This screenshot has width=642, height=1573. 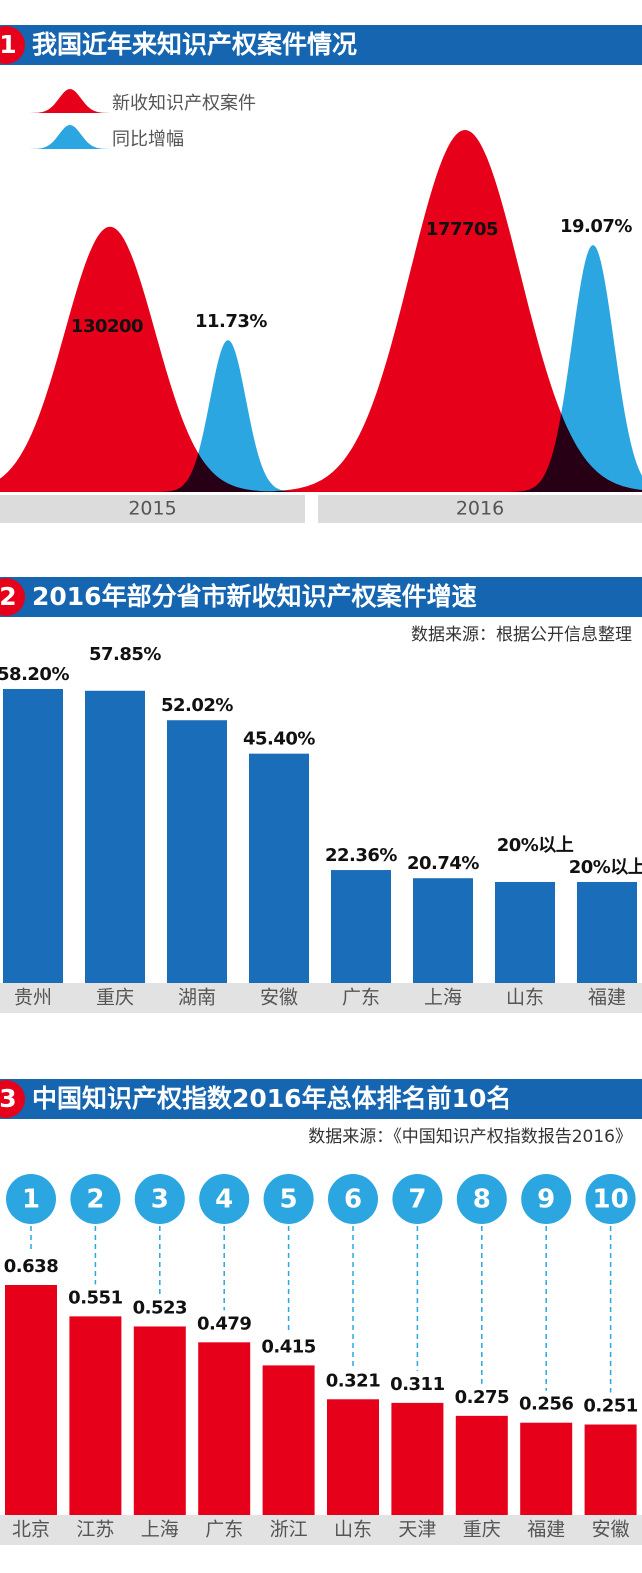 I want to click on value-label: 0.551, so click(x=95, y=1297).